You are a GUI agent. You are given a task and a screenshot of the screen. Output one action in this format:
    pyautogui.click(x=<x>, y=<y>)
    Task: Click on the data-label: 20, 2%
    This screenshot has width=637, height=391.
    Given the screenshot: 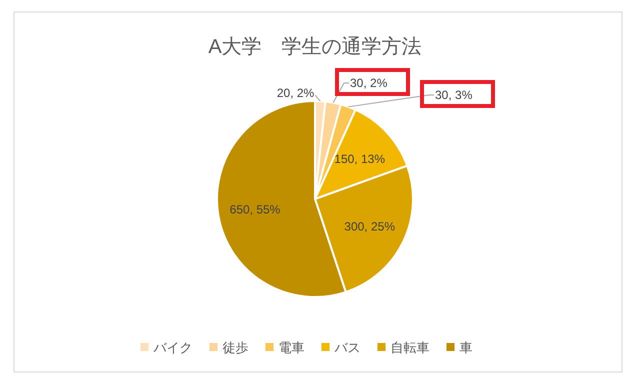 What is the action you would take?
    pyautogui.click(x=295, y=93)
    